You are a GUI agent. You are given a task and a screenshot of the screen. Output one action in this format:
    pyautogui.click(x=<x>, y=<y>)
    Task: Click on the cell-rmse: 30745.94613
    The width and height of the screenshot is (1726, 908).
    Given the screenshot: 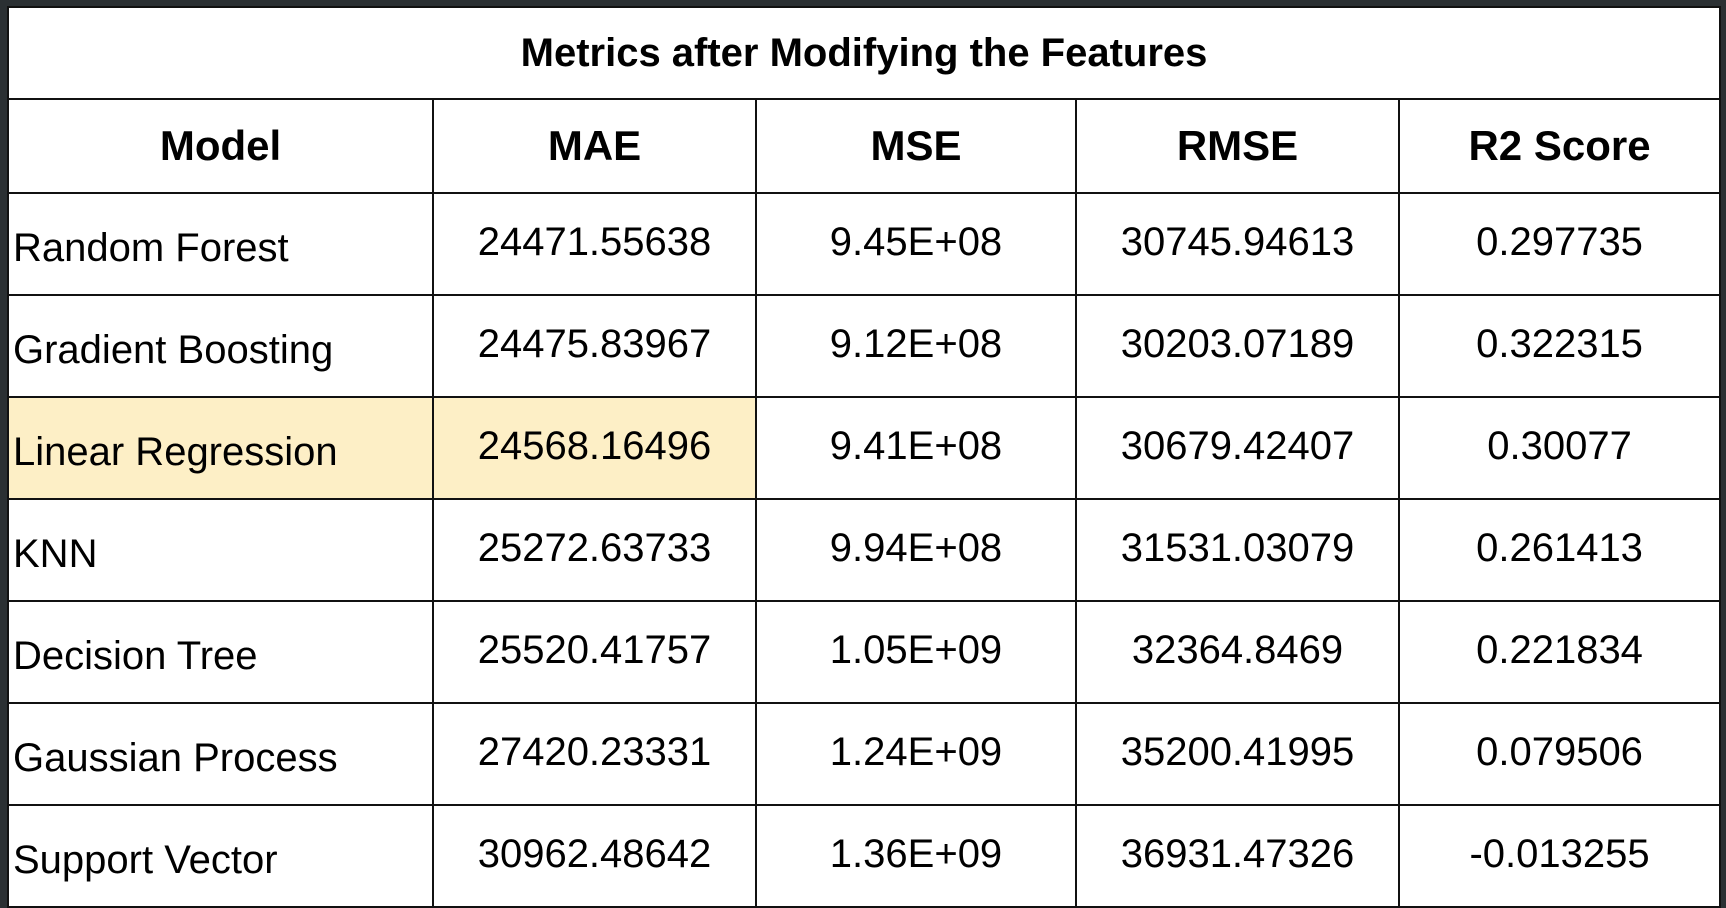 What is the action you would take?
    pyautogui.click(x=1237, y=244)
    